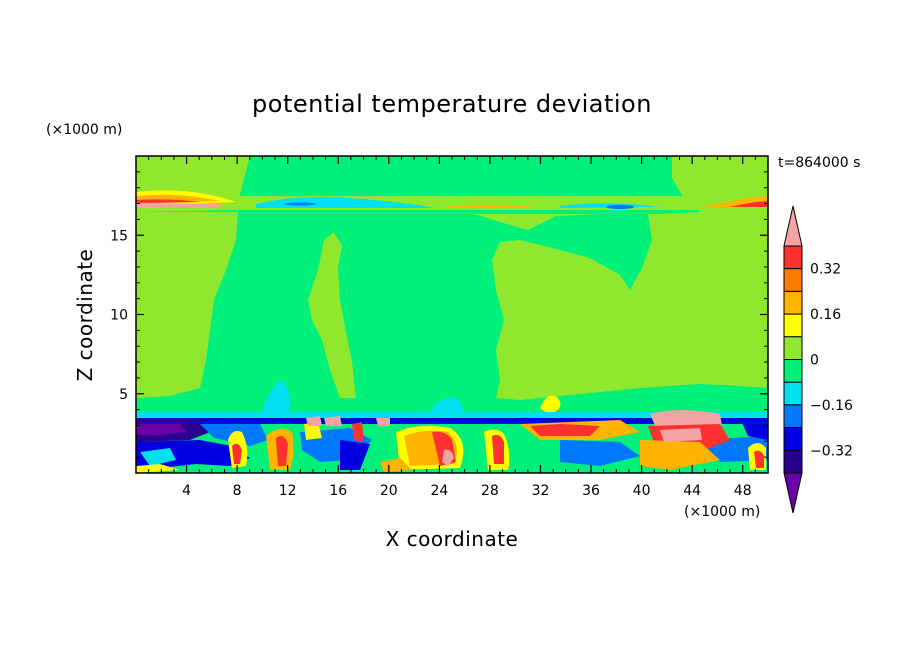 This screenshot has height=654, width=904. I want to click on x-tick-label: 8, so click(237, 491).